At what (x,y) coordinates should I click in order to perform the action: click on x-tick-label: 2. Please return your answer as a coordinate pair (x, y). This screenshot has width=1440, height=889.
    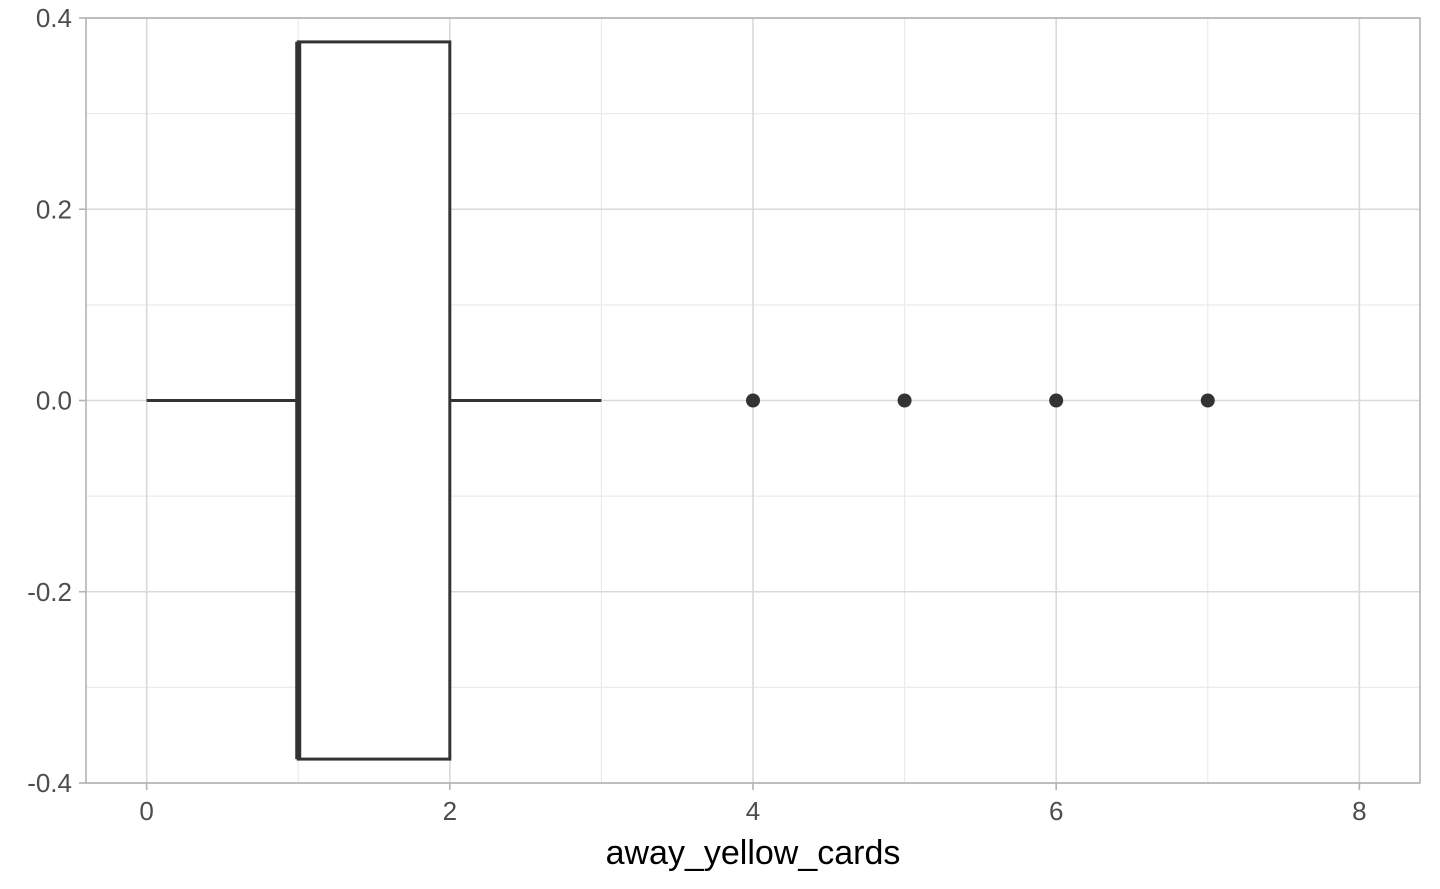
    Looking at the image, I should click on (450, 811).